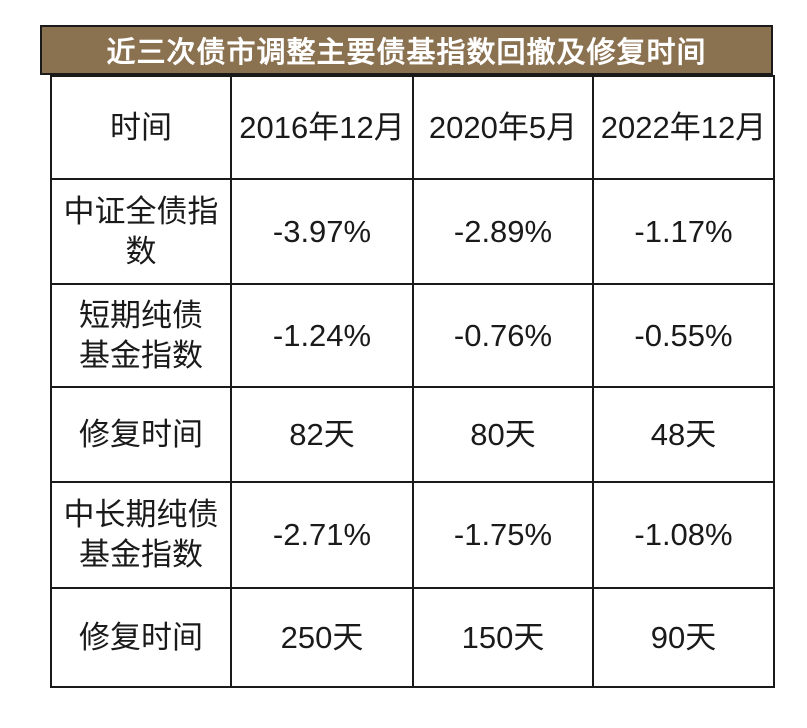  Describe the element at coordinates (322, 335) in the screenshot. I see `cell-value: -1.24%` at that location.